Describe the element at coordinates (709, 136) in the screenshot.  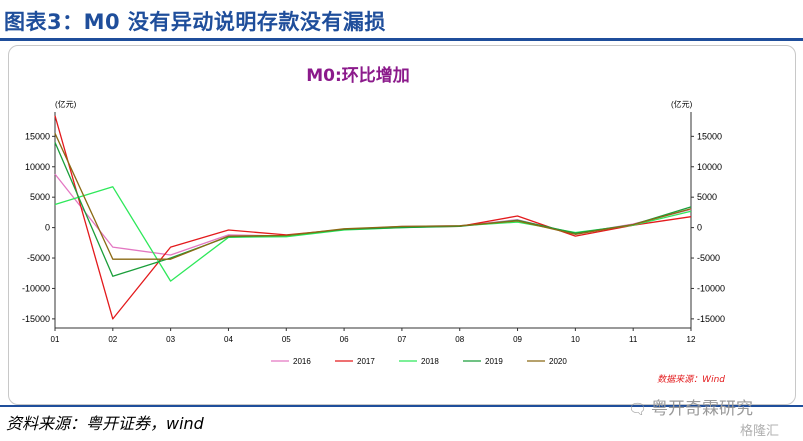
I see `y-tick-label-right: 15000` at that location.